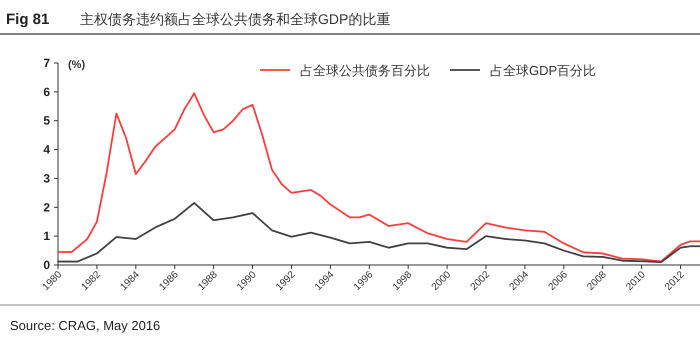 The width and height of the screenshot is (700, 350). I want to click on y-tick-label: 0, so click(46, 265).